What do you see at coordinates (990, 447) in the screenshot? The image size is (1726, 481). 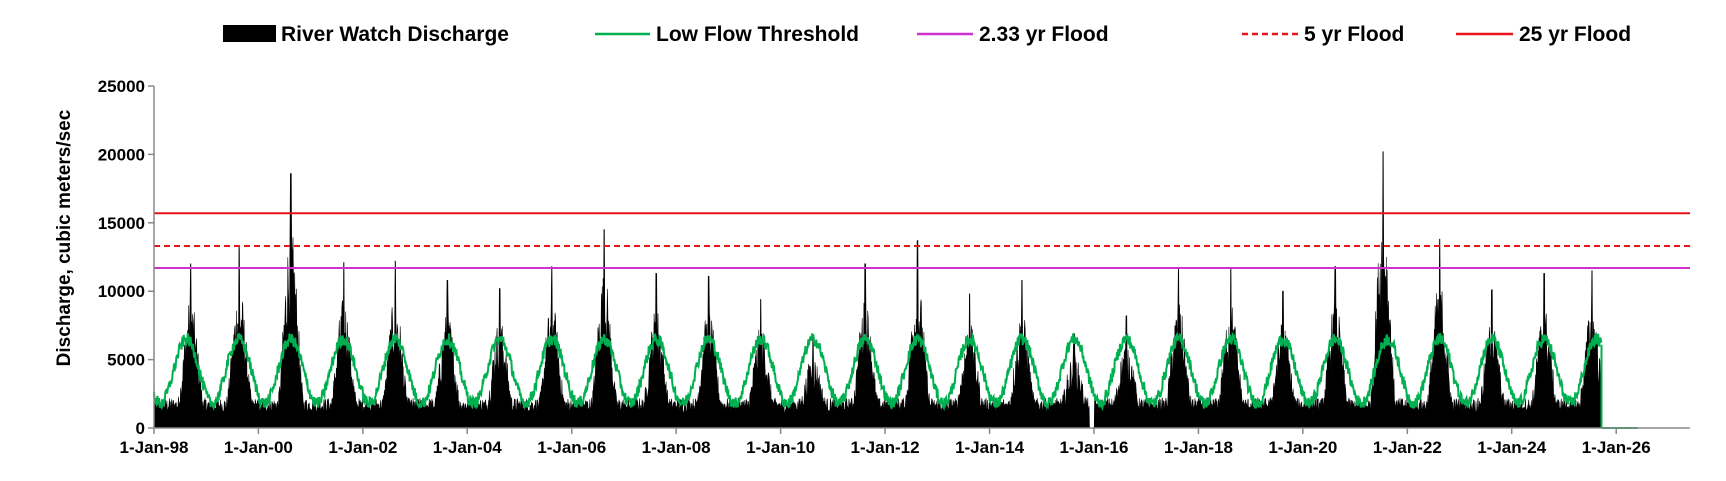 I see `x-tick-label: 1-Jan-14` at bounding box center [990, 447].